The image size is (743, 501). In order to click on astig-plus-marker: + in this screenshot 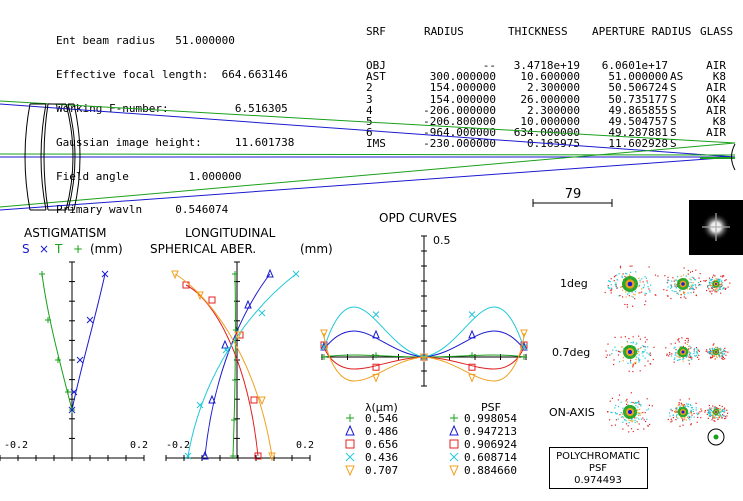, I will do `click(78, 249)`.